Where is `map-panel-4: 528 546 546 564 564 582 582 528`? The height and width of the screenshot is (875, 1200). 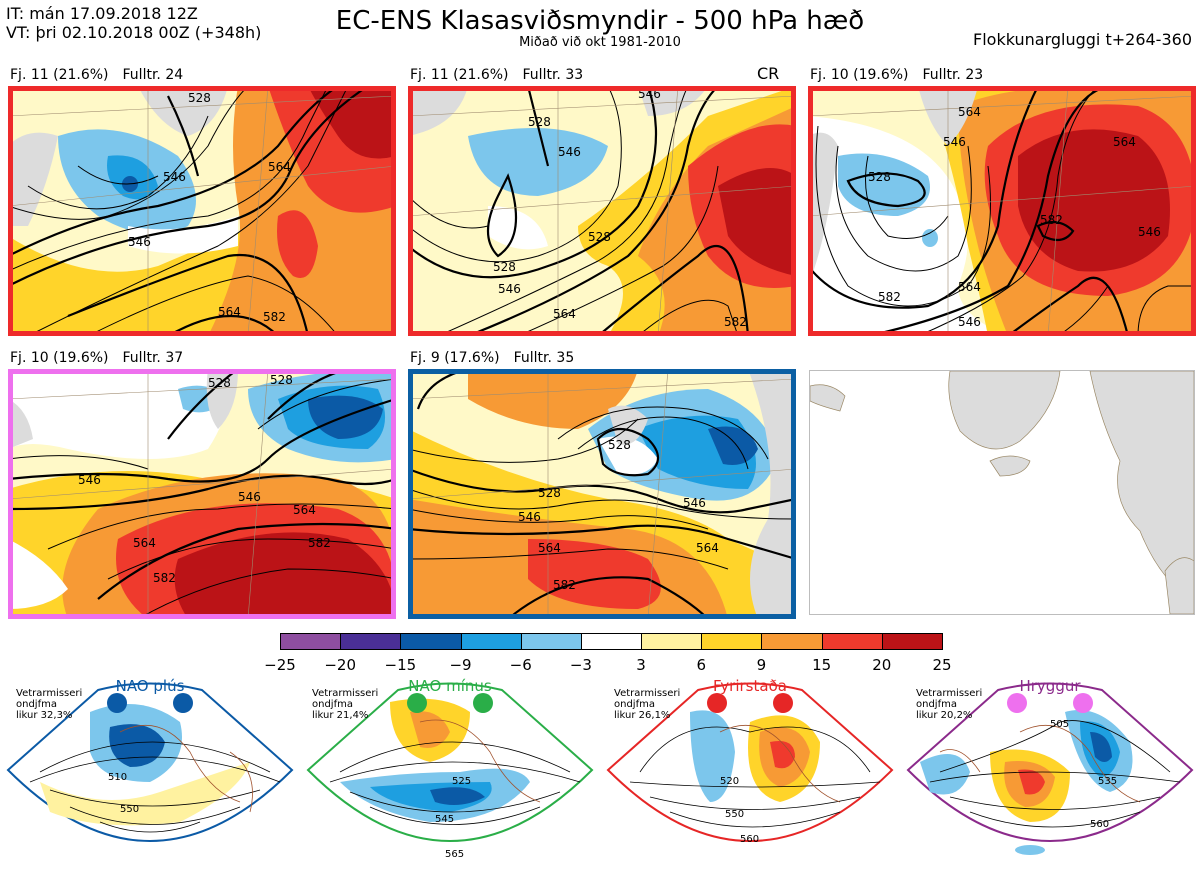 map-panel-4: 528 546 546 564 564 582 582 528 is located at coordinates (202, 494).